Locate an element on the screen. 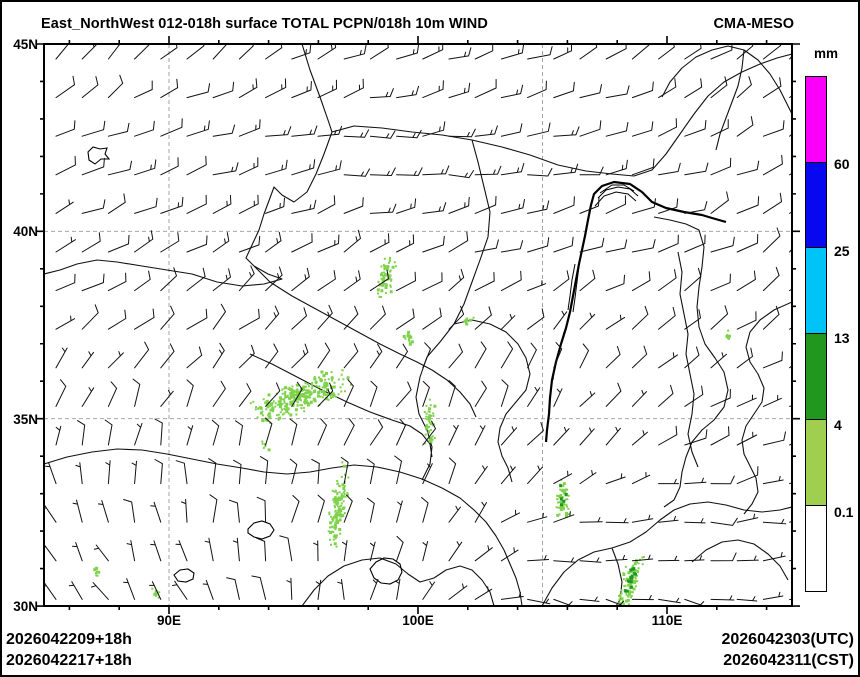 This screenshot has width=860, height=677. lon-label-110E: 110E is located at coordinates (667, 620).